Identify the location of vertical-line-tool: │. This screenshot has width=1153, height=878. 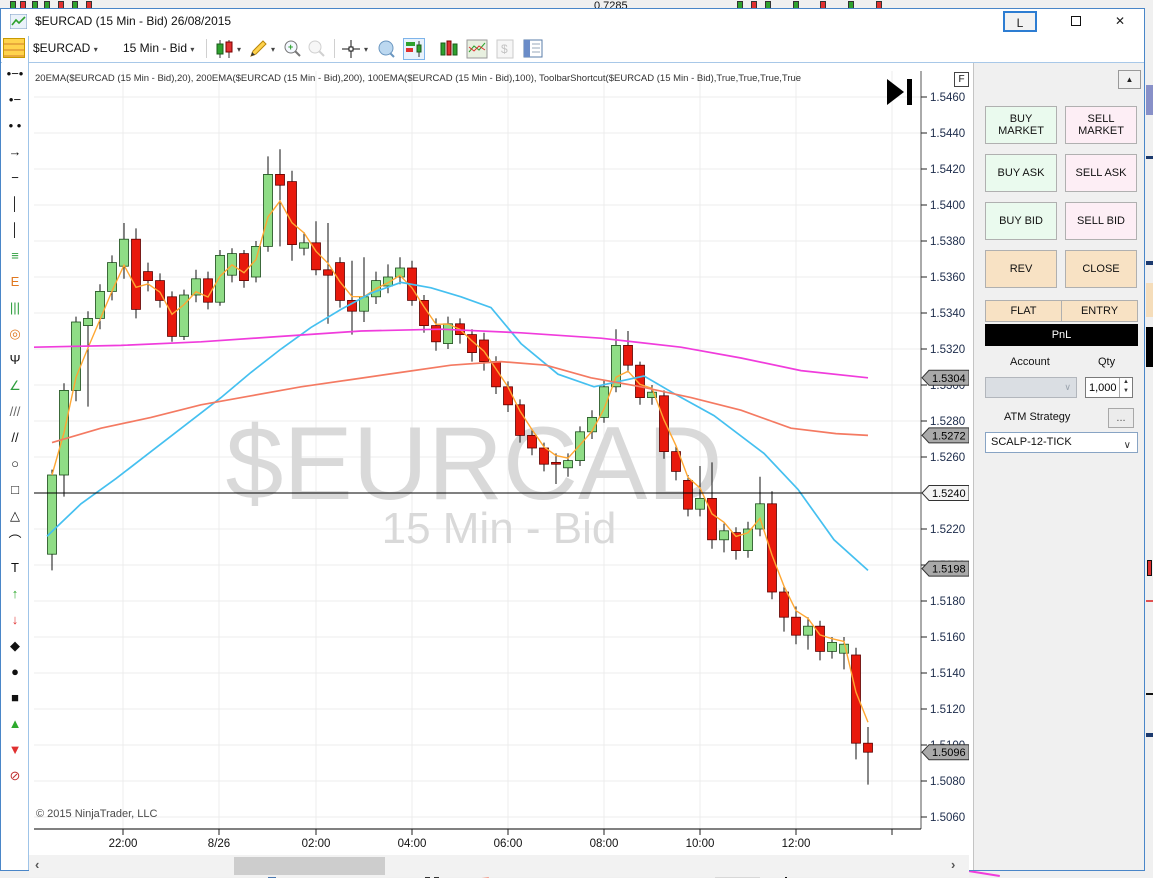
(15, 203).